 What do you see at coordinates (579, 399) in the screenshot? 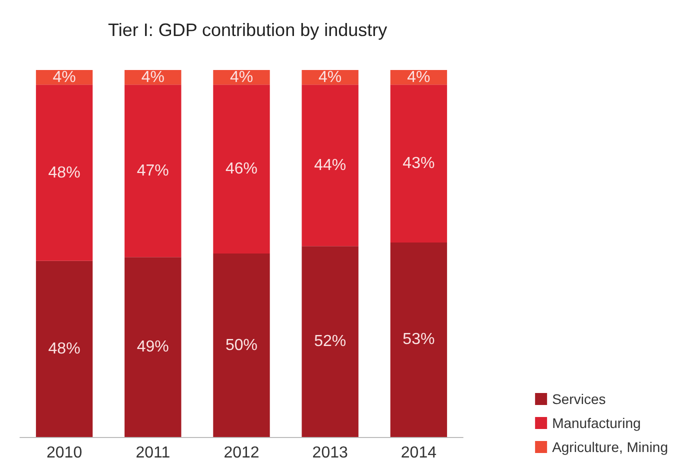
I see `legend-label: Services` at bounding box center [579, 399].